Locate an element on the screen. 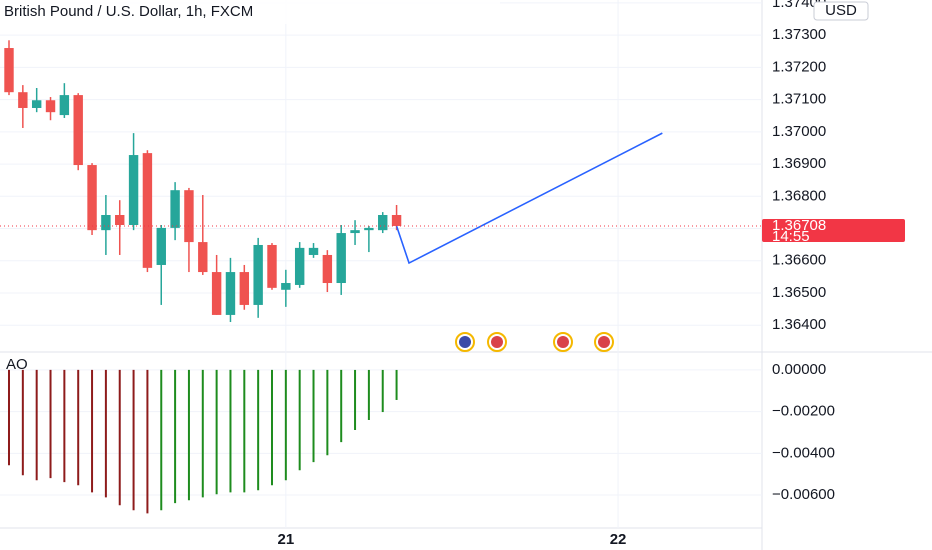 This screenshot has height=550, width=932. y-tick-label: 1.36800 is located at coordinates (799, 195).